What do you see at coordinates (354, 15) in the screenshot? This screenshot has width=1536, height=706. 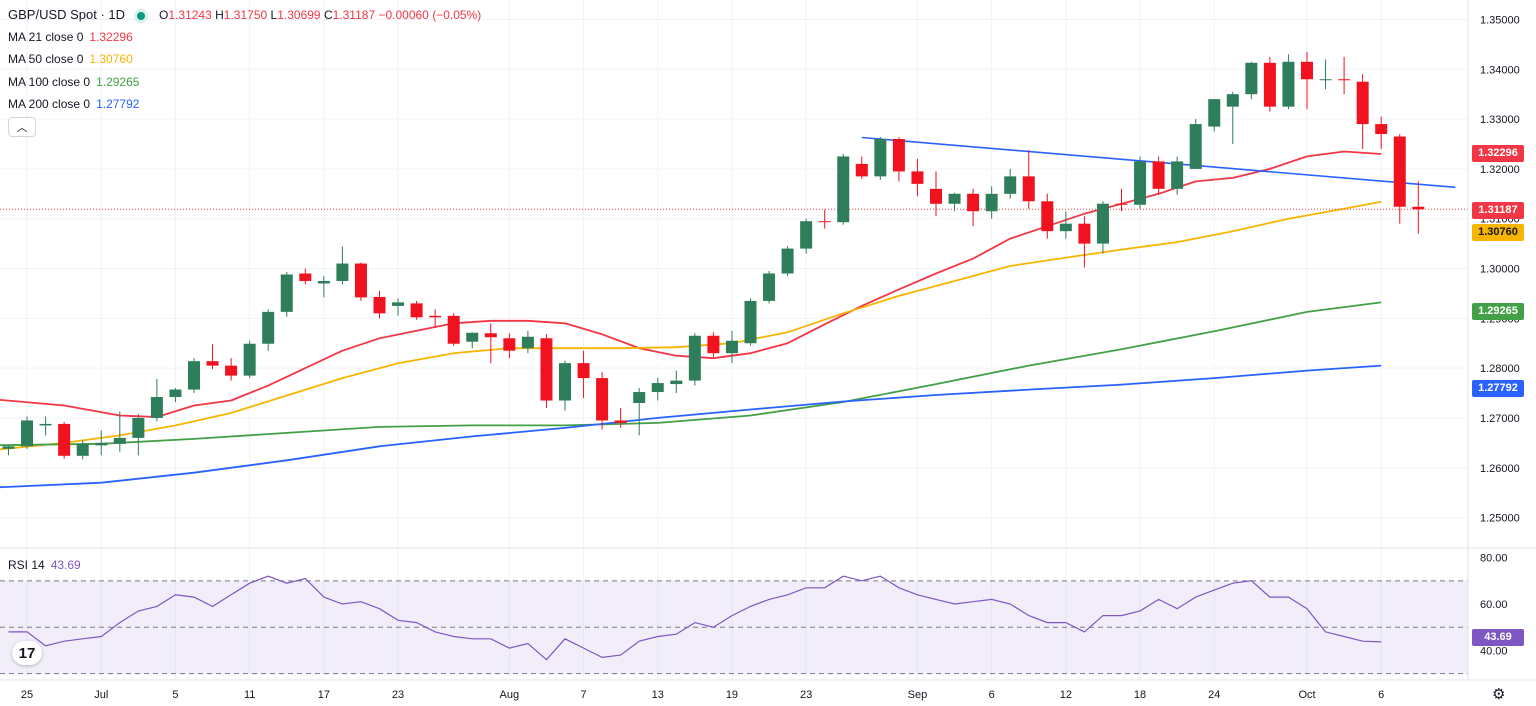 I see `close-value: 1.31187` at bounding box center [354, 15].